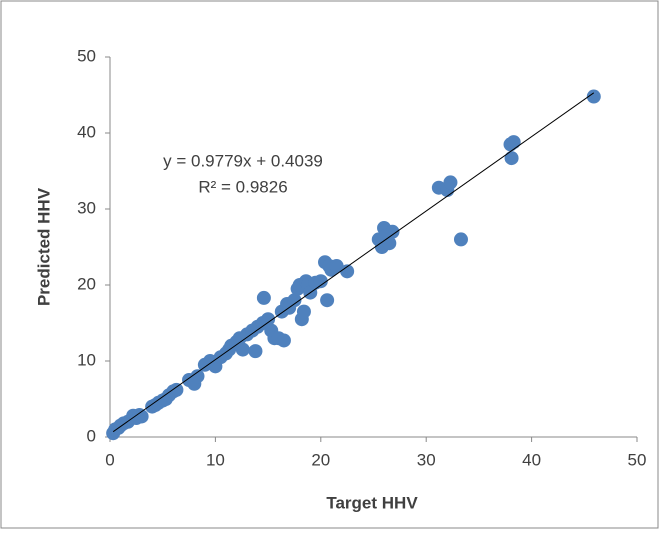 The width and height of the screenshot is (659, 534). Describe the element at coordinates (86, 55) in the screenshot. I see `y-tick-label: 50` at that location.